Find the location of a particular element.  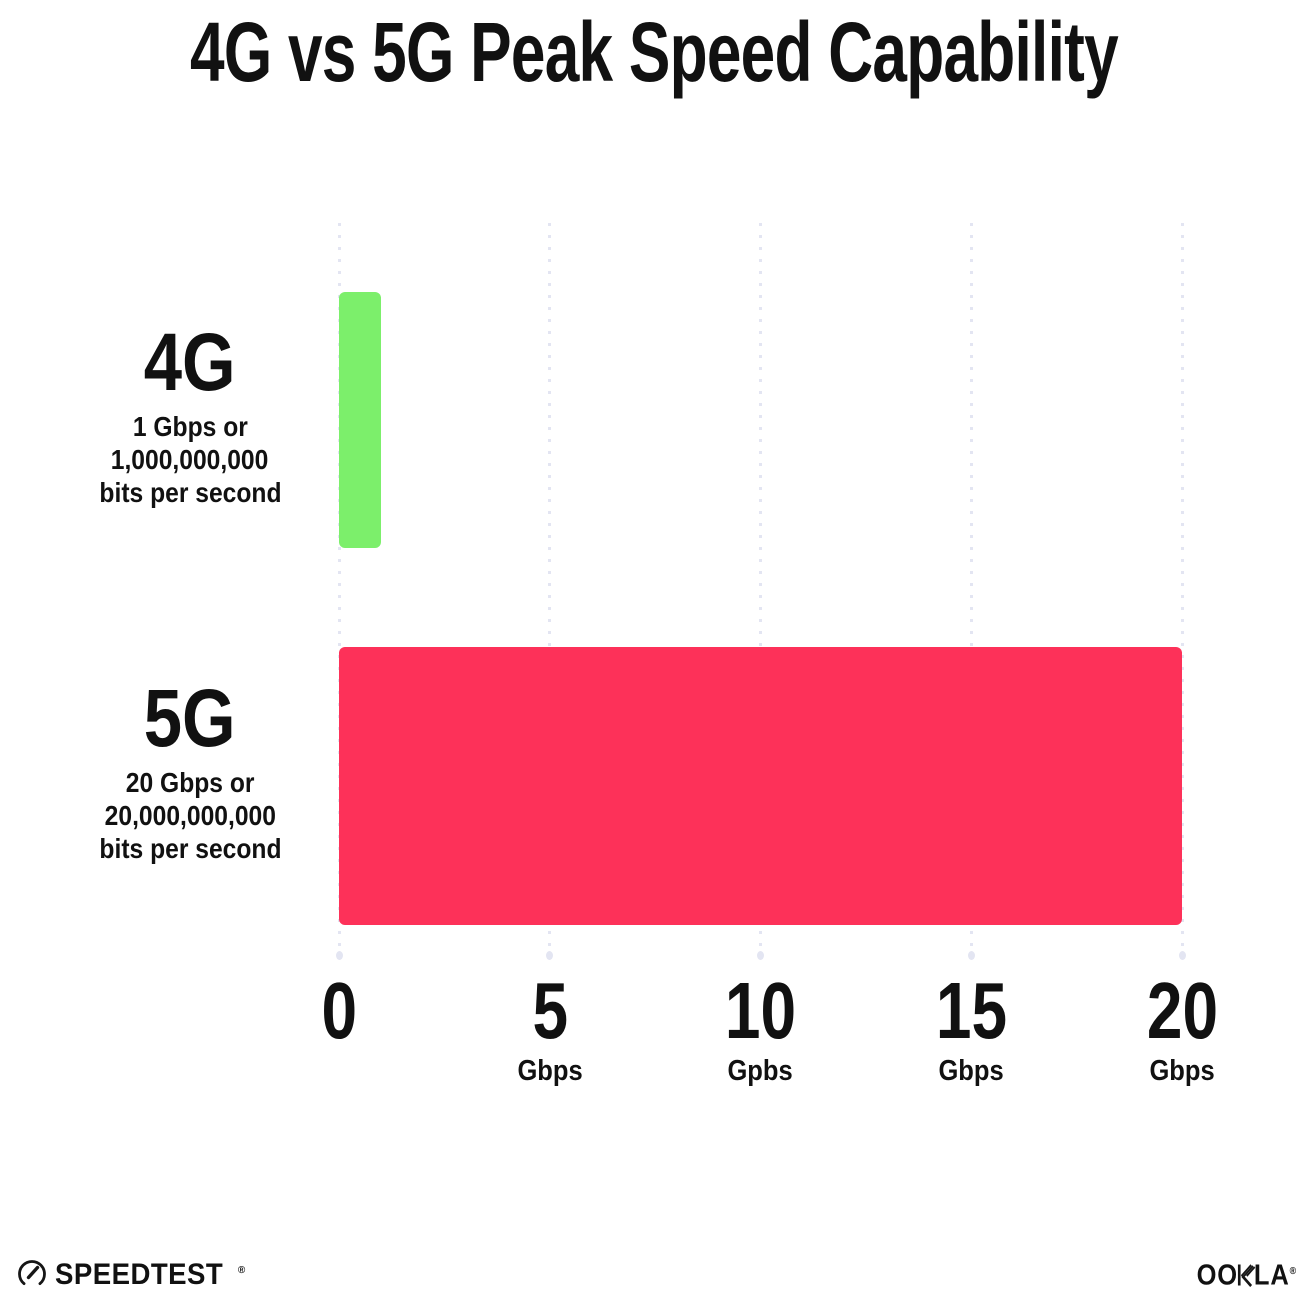

x-tick-number: 10 is located at coordinates (761, 1011).